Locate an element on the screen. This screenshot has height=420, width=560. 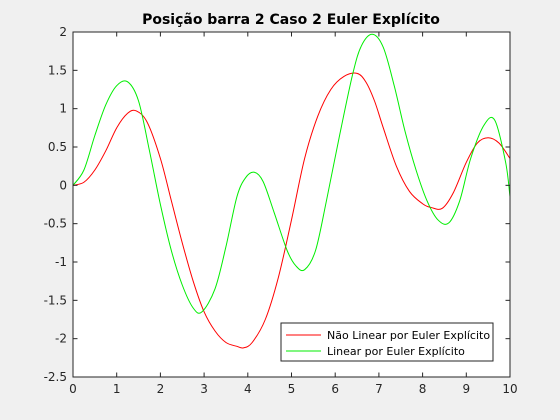
x-tick-label: 2 is located at coordinates (161, 389).